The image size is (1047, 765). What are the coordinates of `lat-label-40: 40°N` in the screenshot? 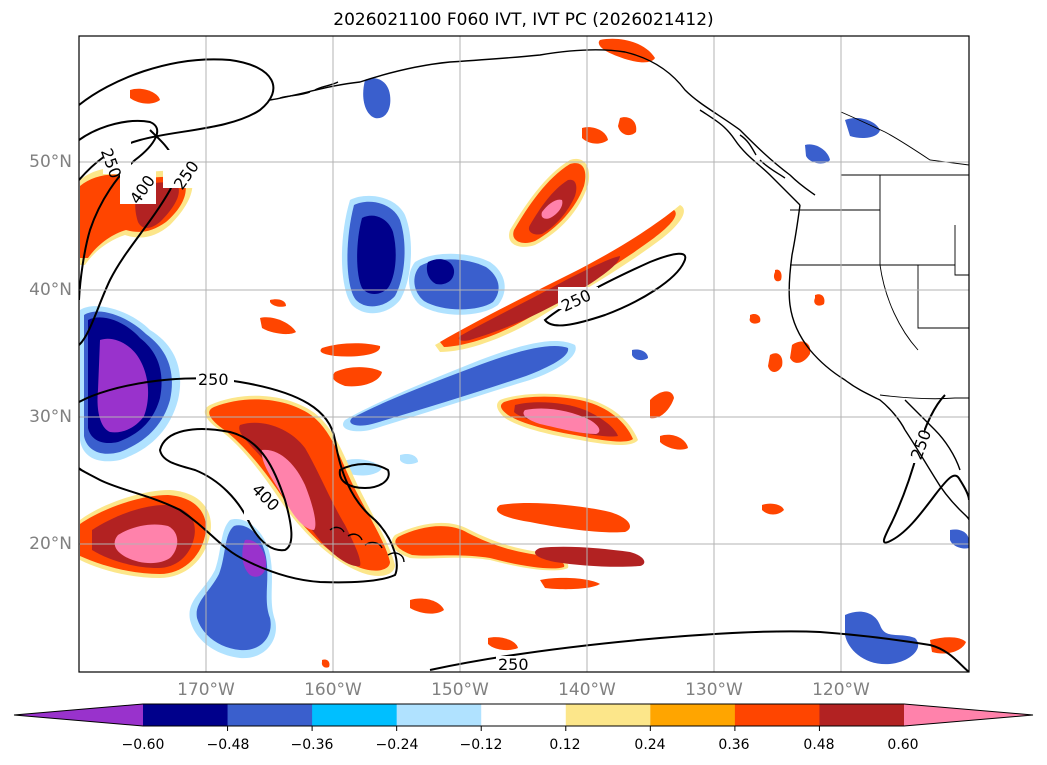 It's located at (50, 290).